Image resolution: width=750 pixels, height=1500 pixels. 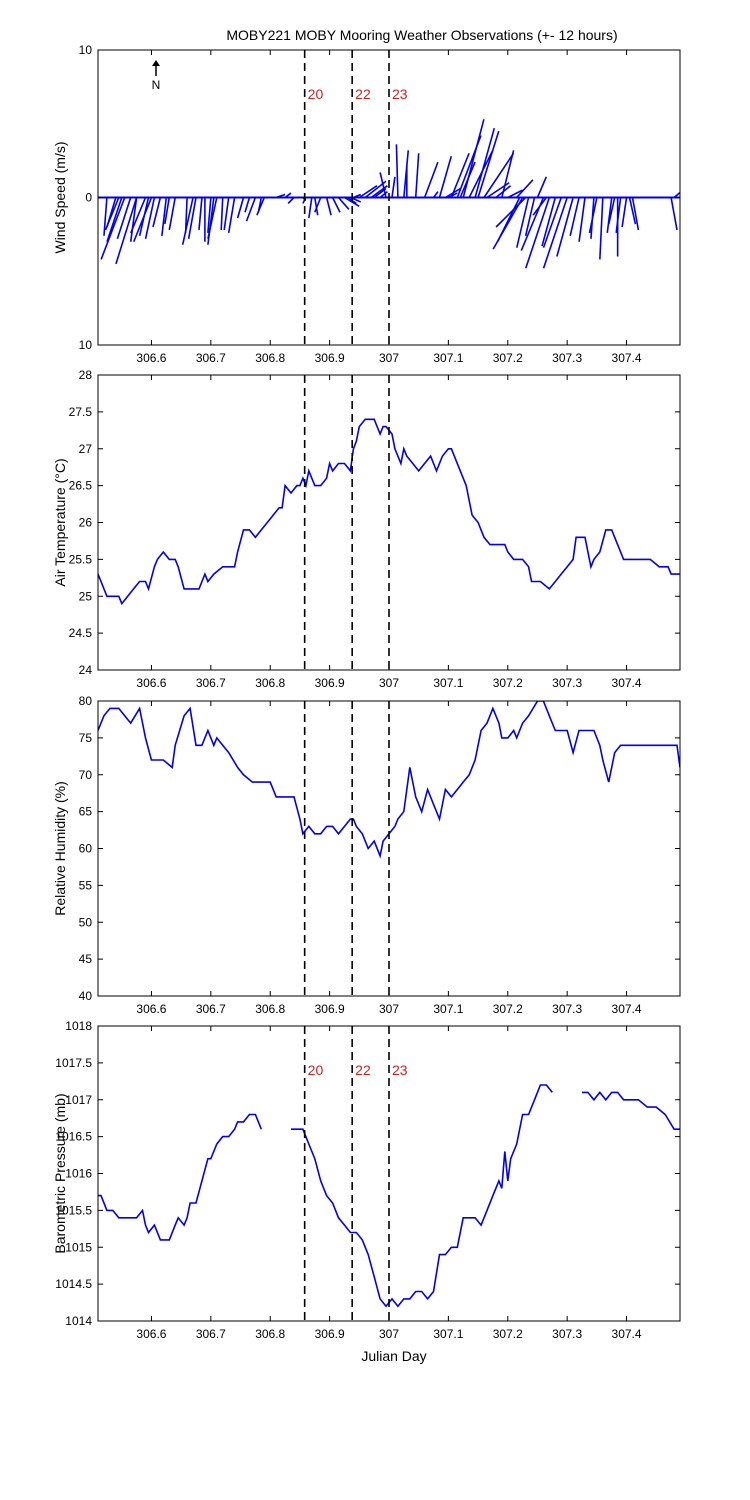 I want to click on y-tick-label: 24.5, so click(x=81, y=633).